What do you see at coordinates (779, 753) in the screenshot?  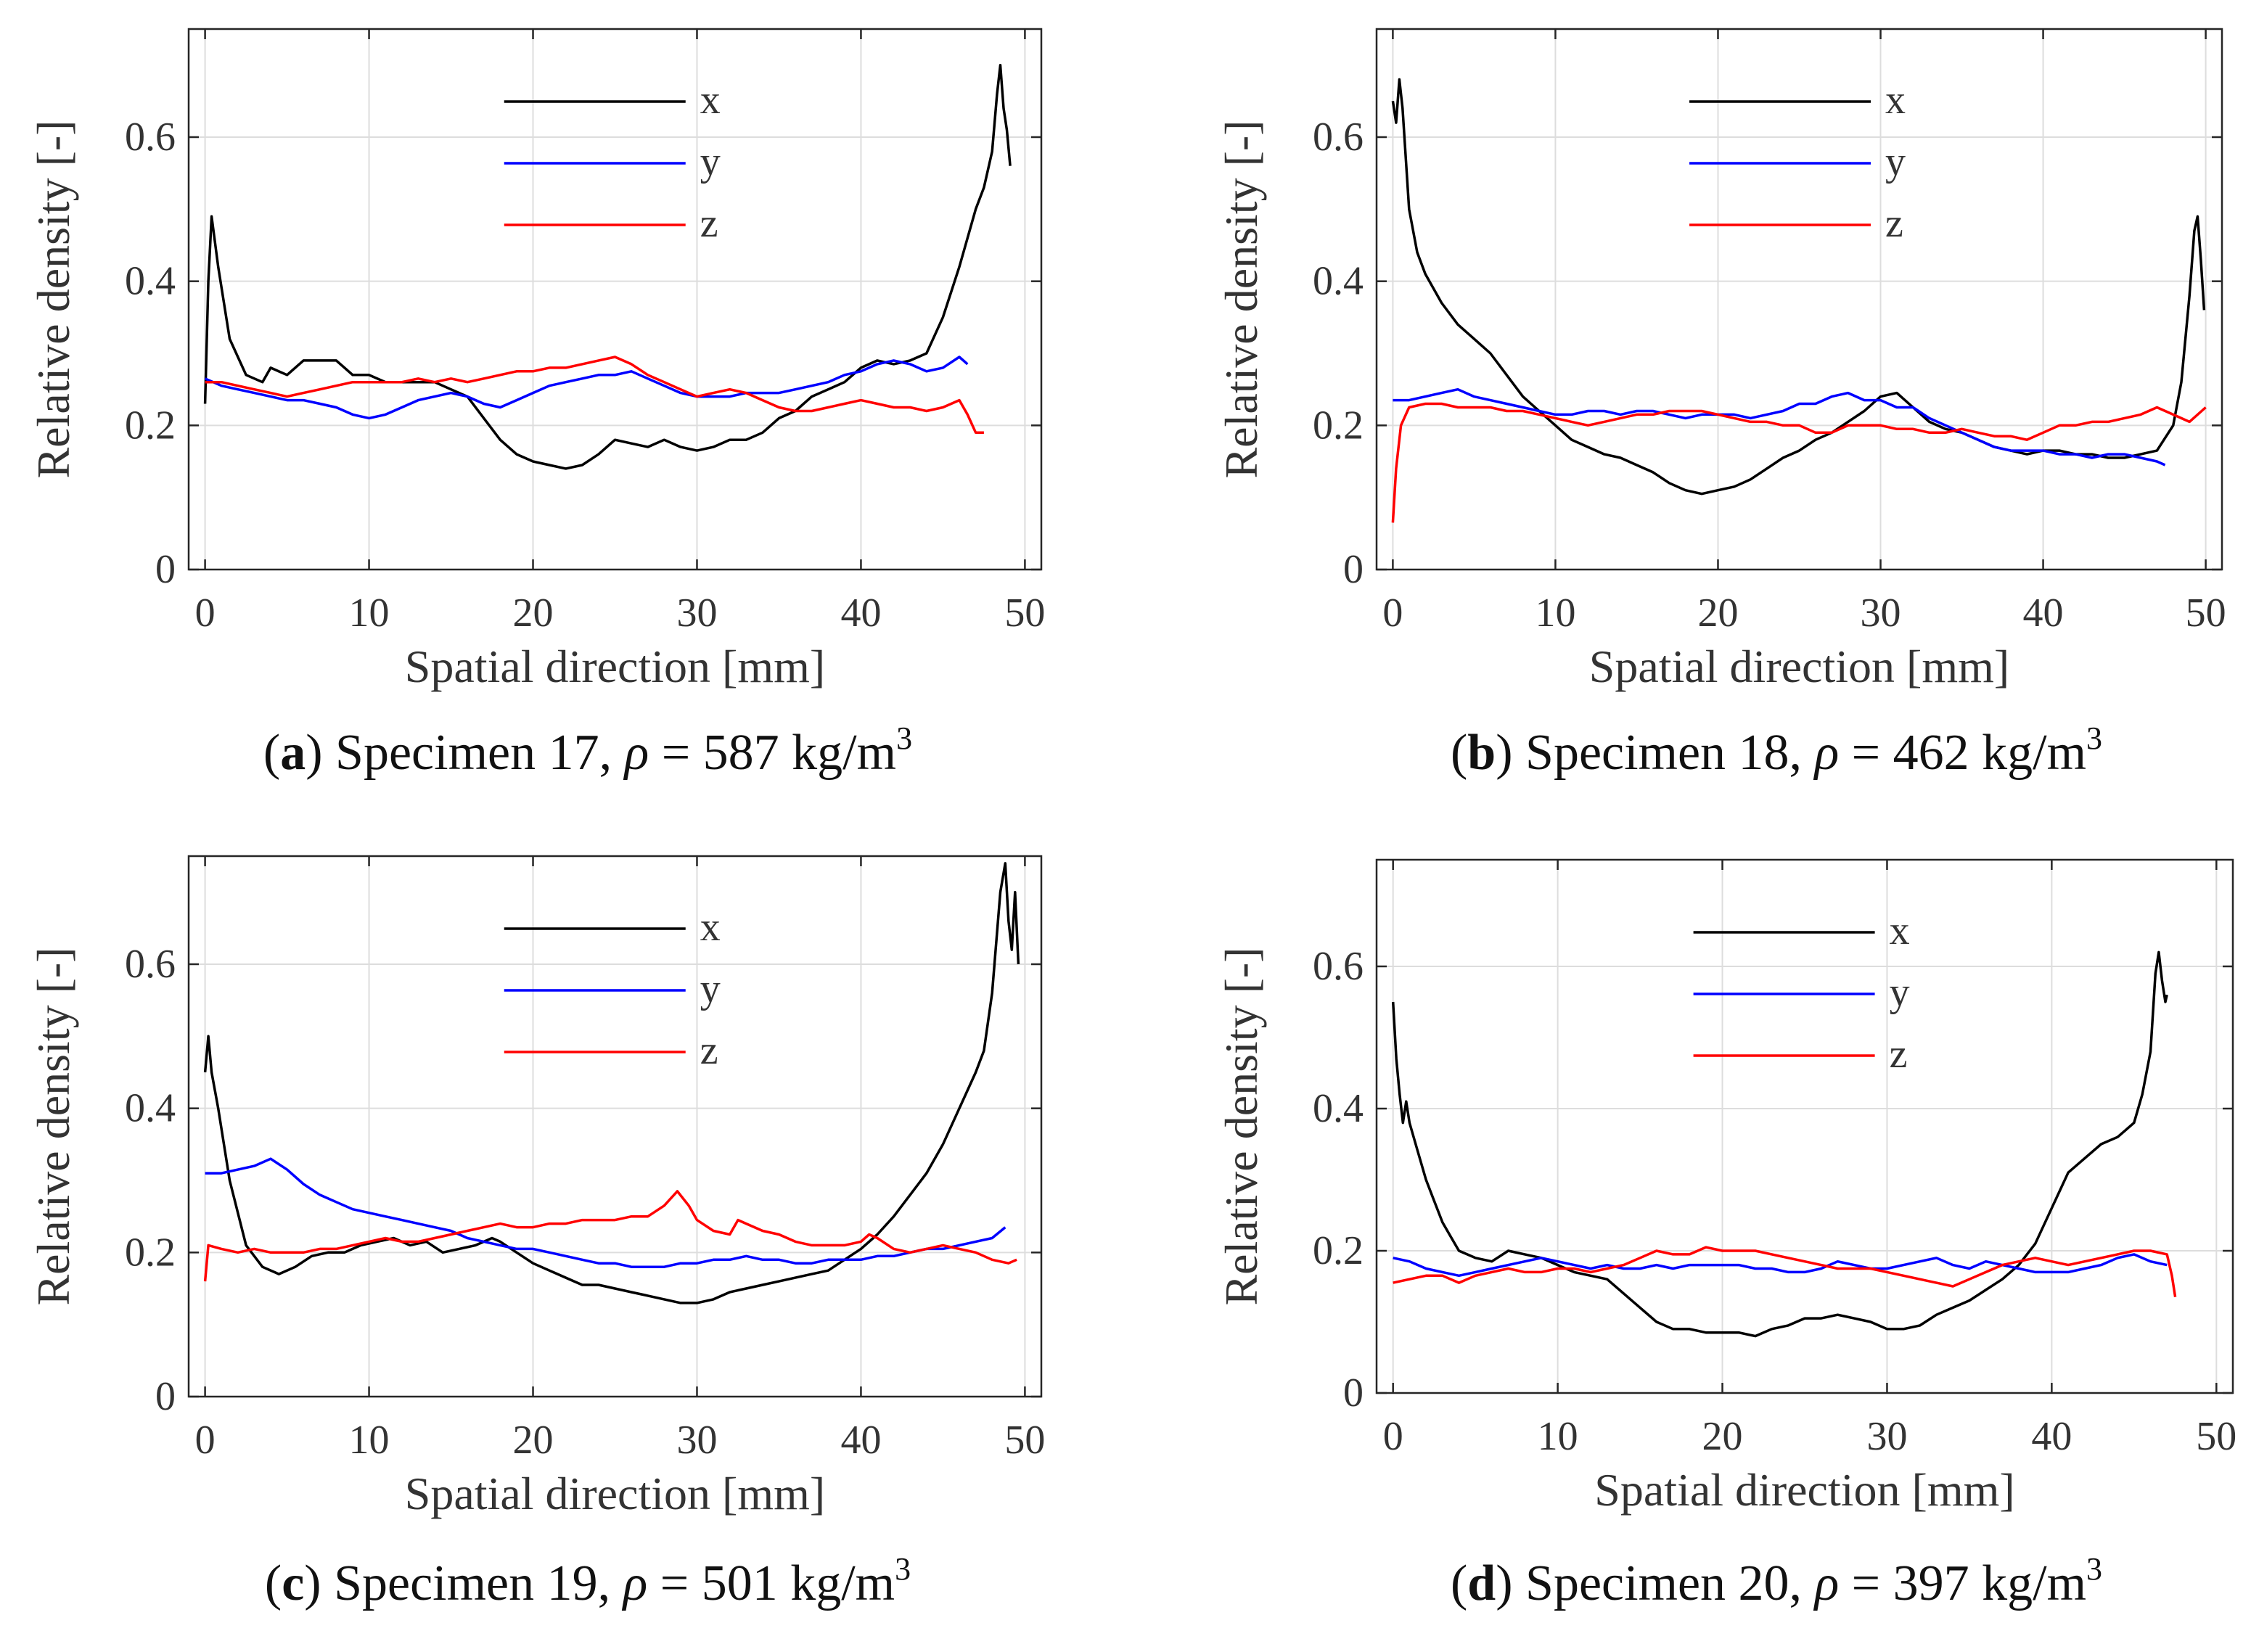 I see `caption-value: = 587 kg/m` at bounding box center [779, 753].